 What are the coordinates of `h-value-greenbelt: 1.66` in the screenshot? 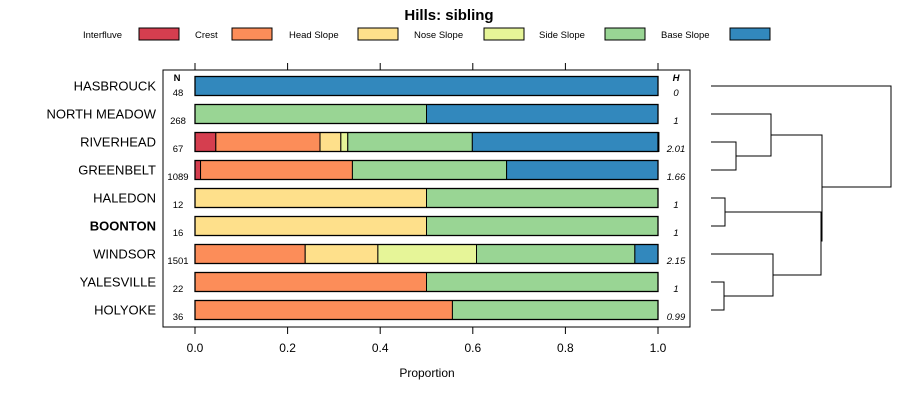 It's located at (676, 177).